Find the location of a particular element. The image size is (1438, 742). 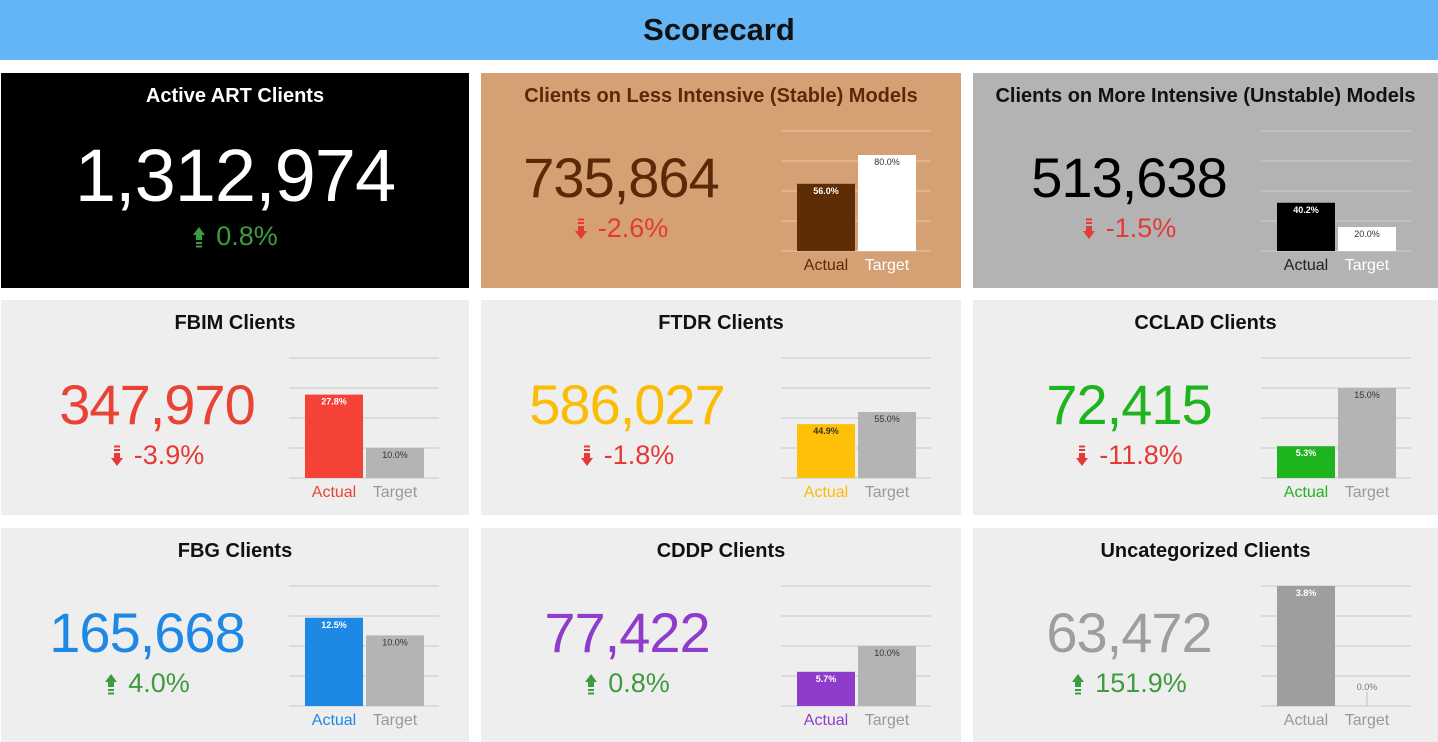

data-label: 0.0% is located at coordinates (1367, 687).